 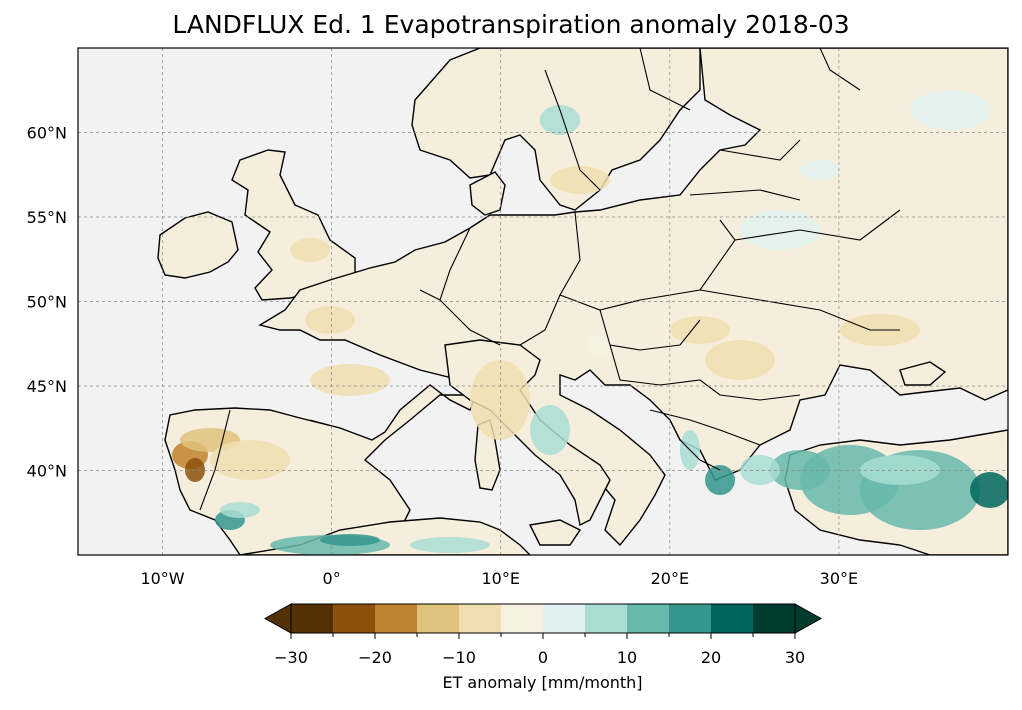 I want to click on colorbar-tick-label: 30, so click(x=795, y=657).